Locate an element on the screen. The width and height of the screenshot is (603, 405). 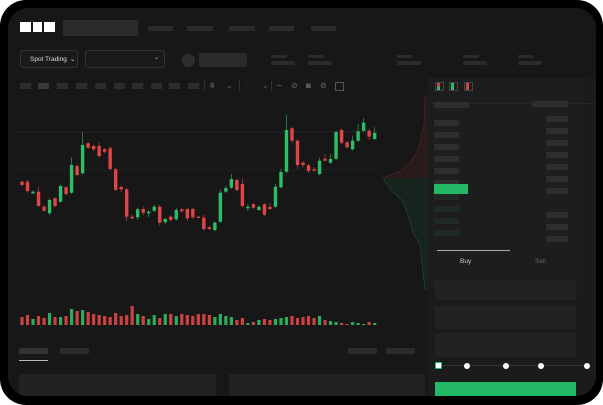
slider-handle is located at coordinates (438, 365).